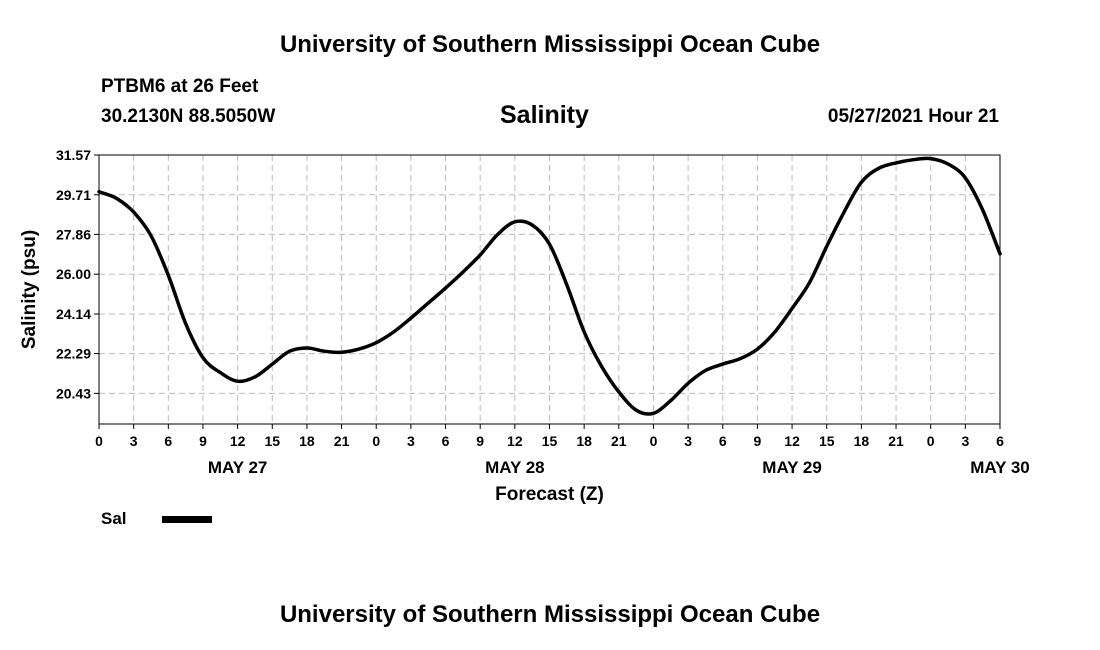 The height and width of the screenshot is (650, 1100). I want to click on station-coordinates: 30.2130N 88.5050W, so click(188, 116).